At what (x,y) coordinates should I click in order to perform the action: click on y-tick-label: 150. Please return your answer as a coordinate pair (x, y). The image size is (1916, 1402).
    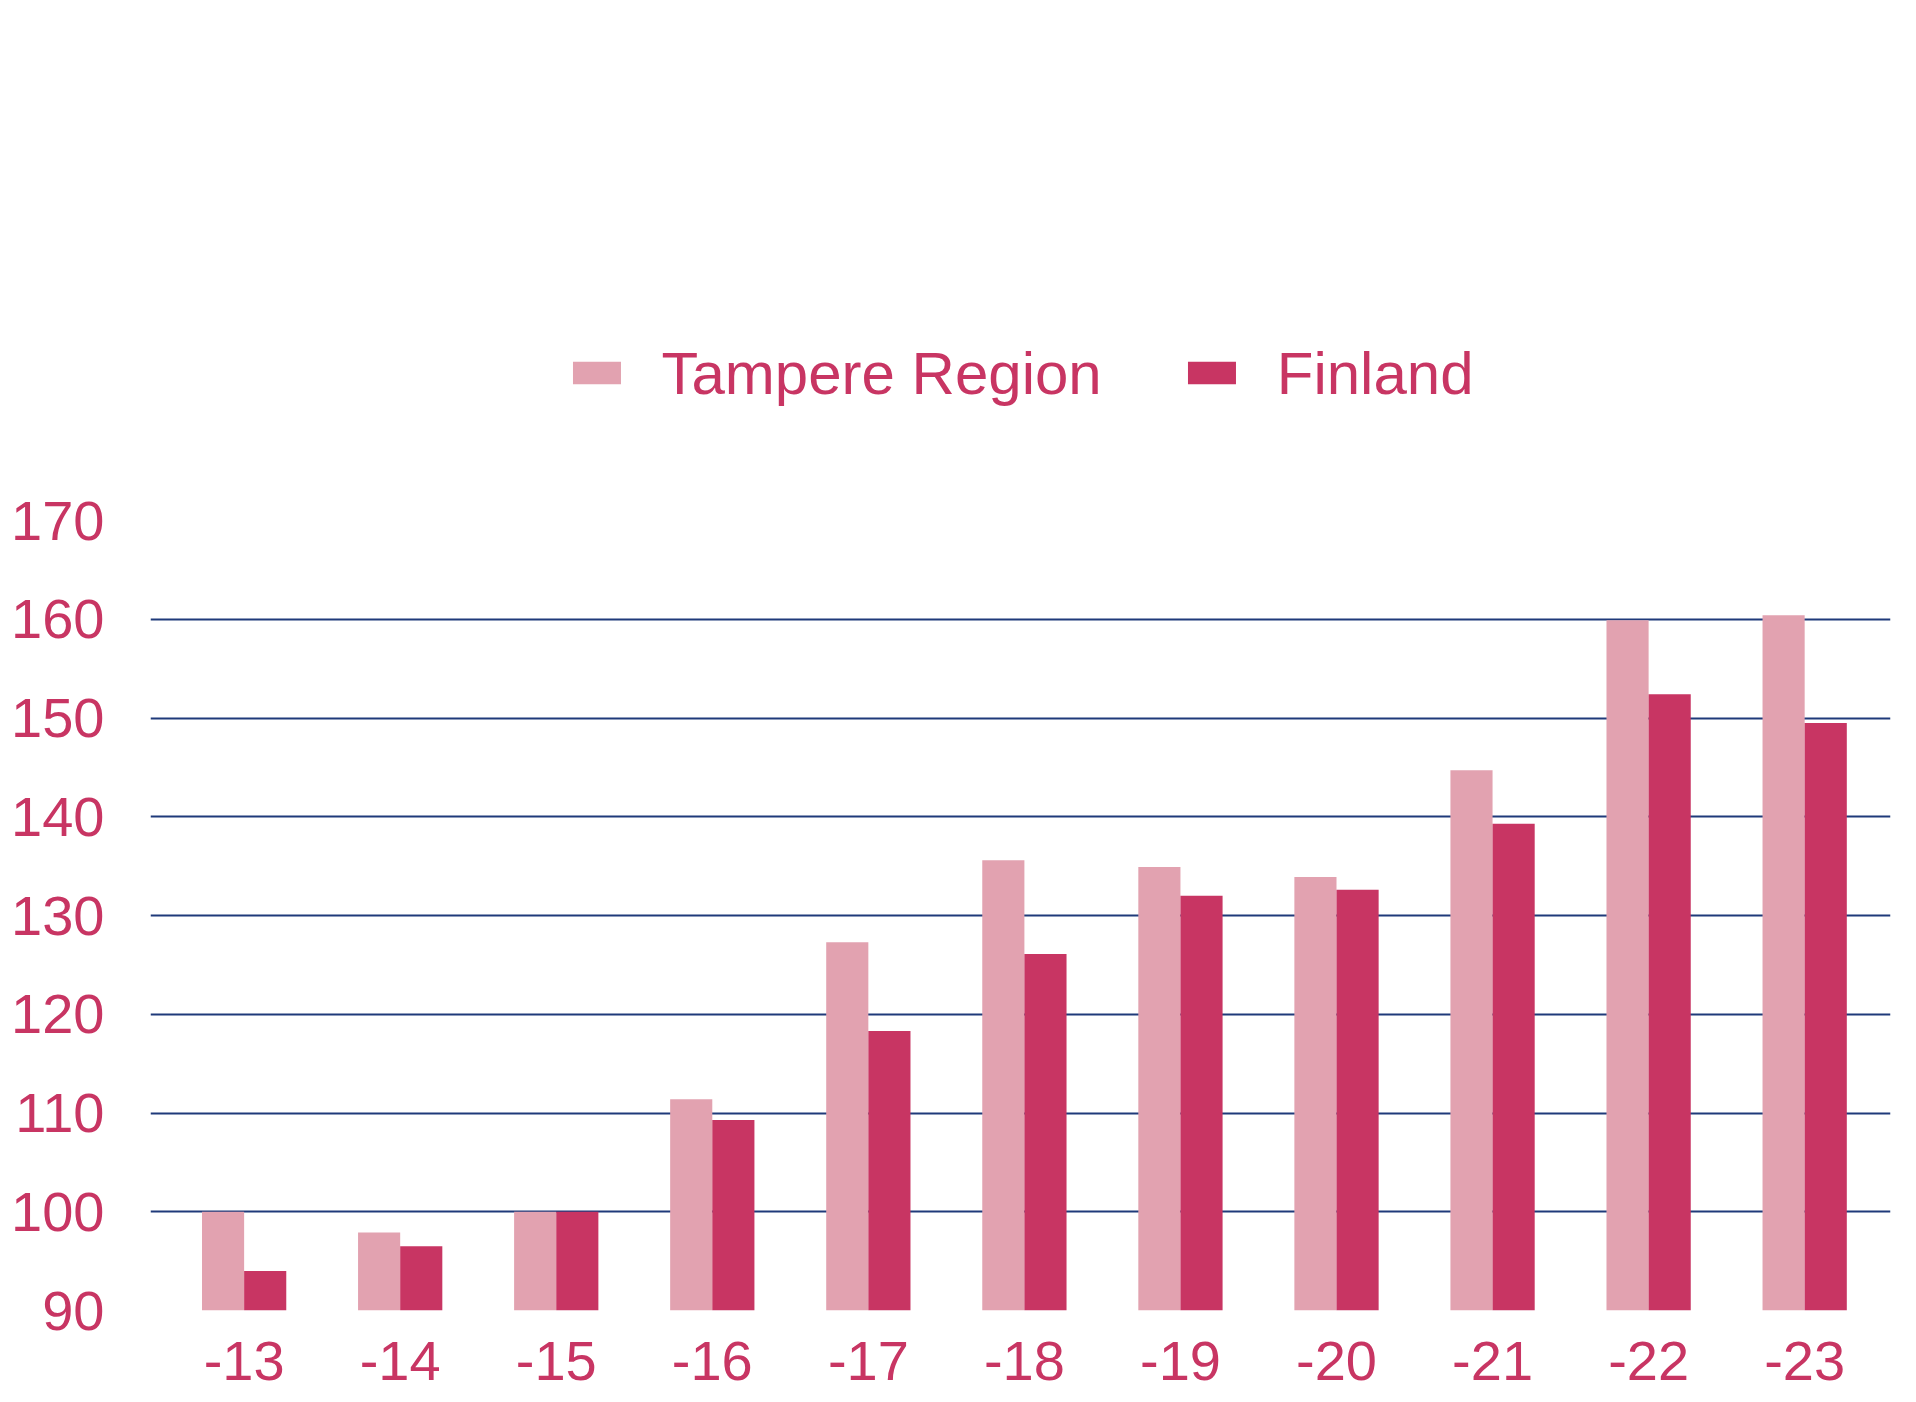
    Looking at the image, I should click on (58, 717).